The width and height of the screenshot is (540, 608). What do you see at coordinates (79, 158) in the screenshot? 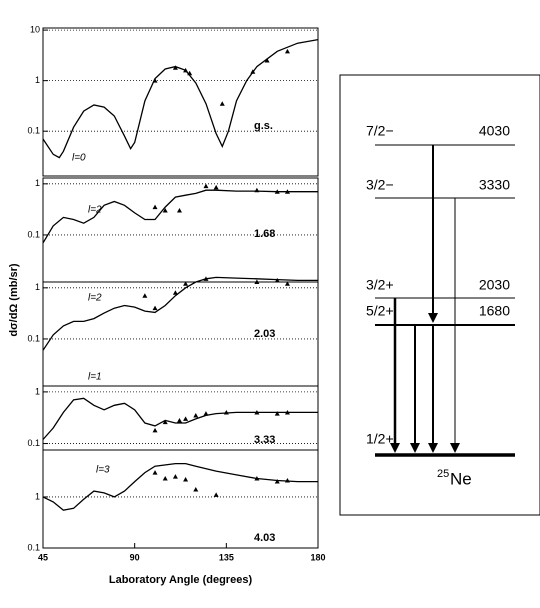
I see `partial-wave-label: l=0` at bounding box center [79, 158].